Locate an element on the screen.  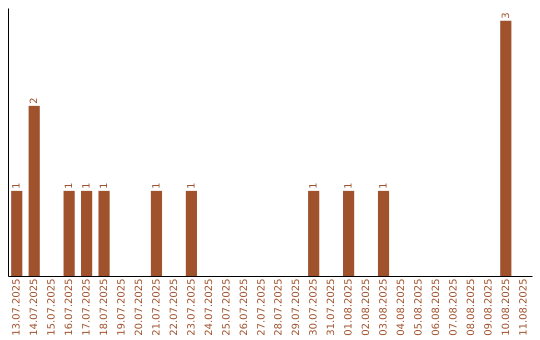
x-tick-label: 27.07.2025 is located at coordinates (262, 307).